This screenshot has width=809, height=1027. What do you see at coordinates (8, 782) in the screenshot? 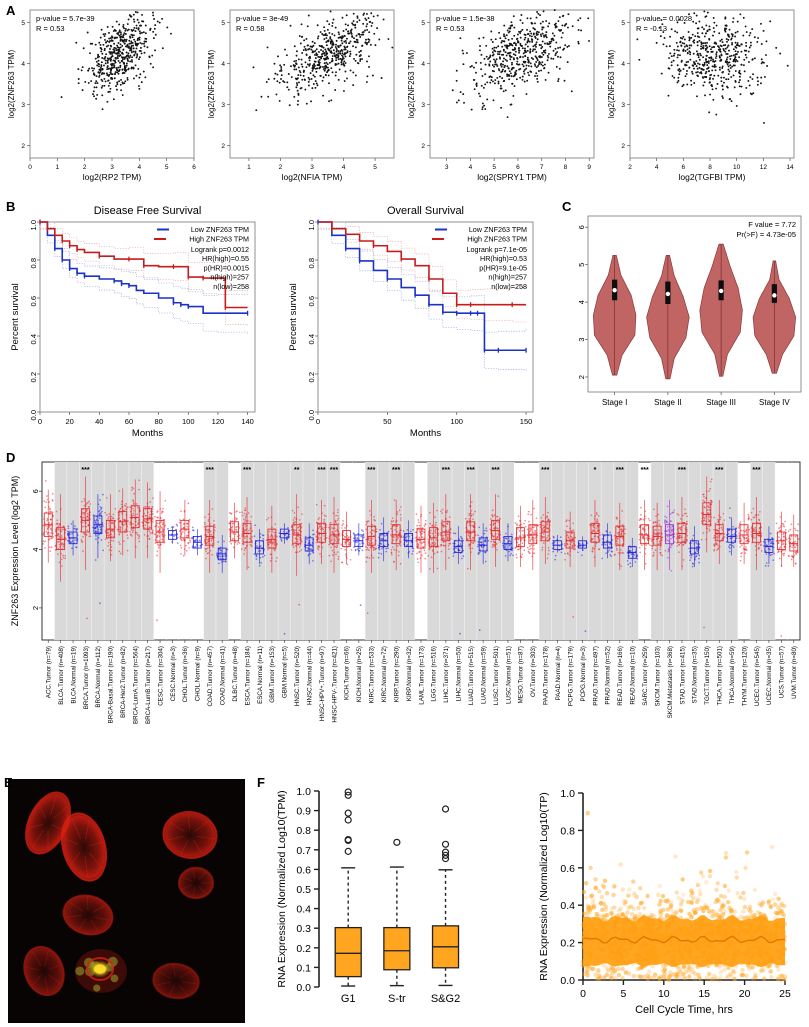
I see `panel-letter-e: E` at bounding box center [8, 782].